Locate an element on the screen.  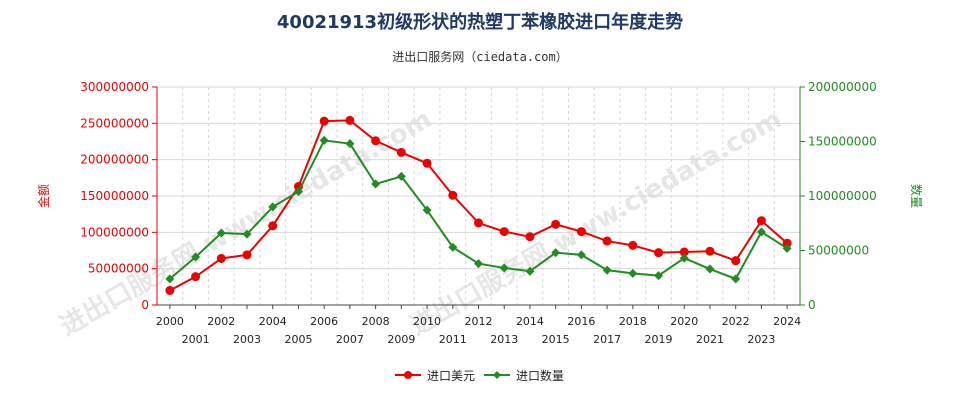
x-tick-label: 2002 is located at coordinates (221, 321).